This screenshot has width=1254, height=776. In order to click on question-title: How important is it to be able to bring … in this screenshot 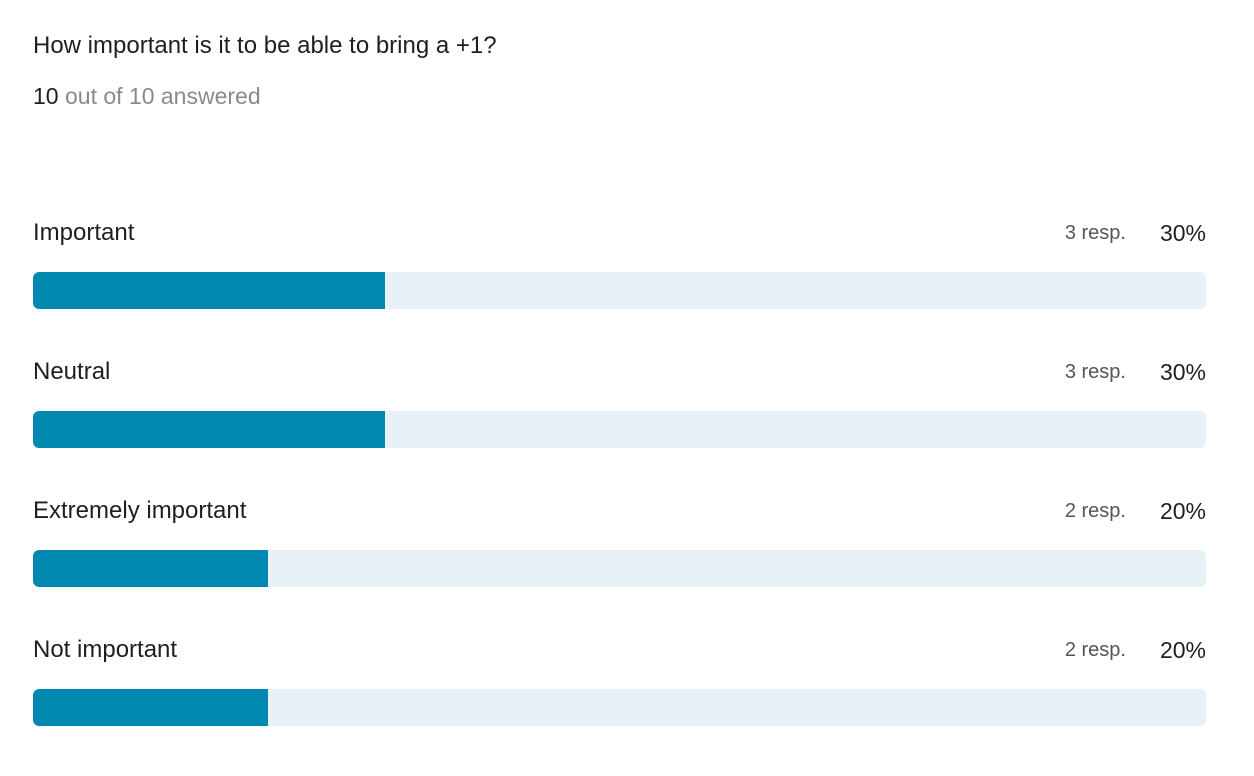, I will do `click(265, 45)`.